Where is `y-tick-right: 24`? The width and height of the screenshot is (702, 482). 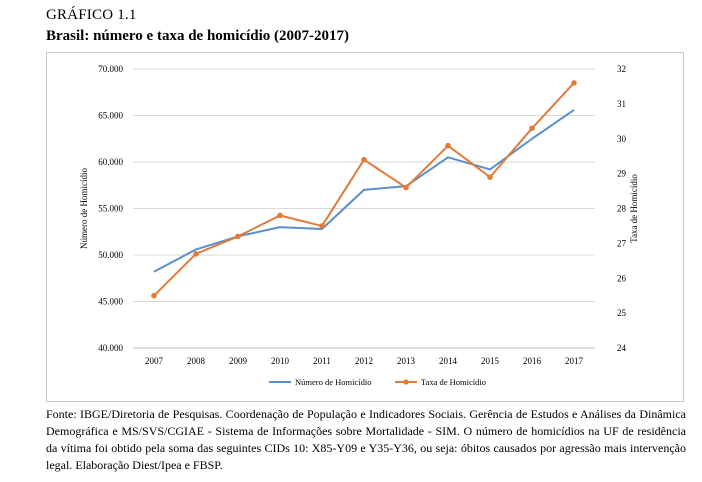
y-tick-right: 24 is located at coordinates (622, 348).